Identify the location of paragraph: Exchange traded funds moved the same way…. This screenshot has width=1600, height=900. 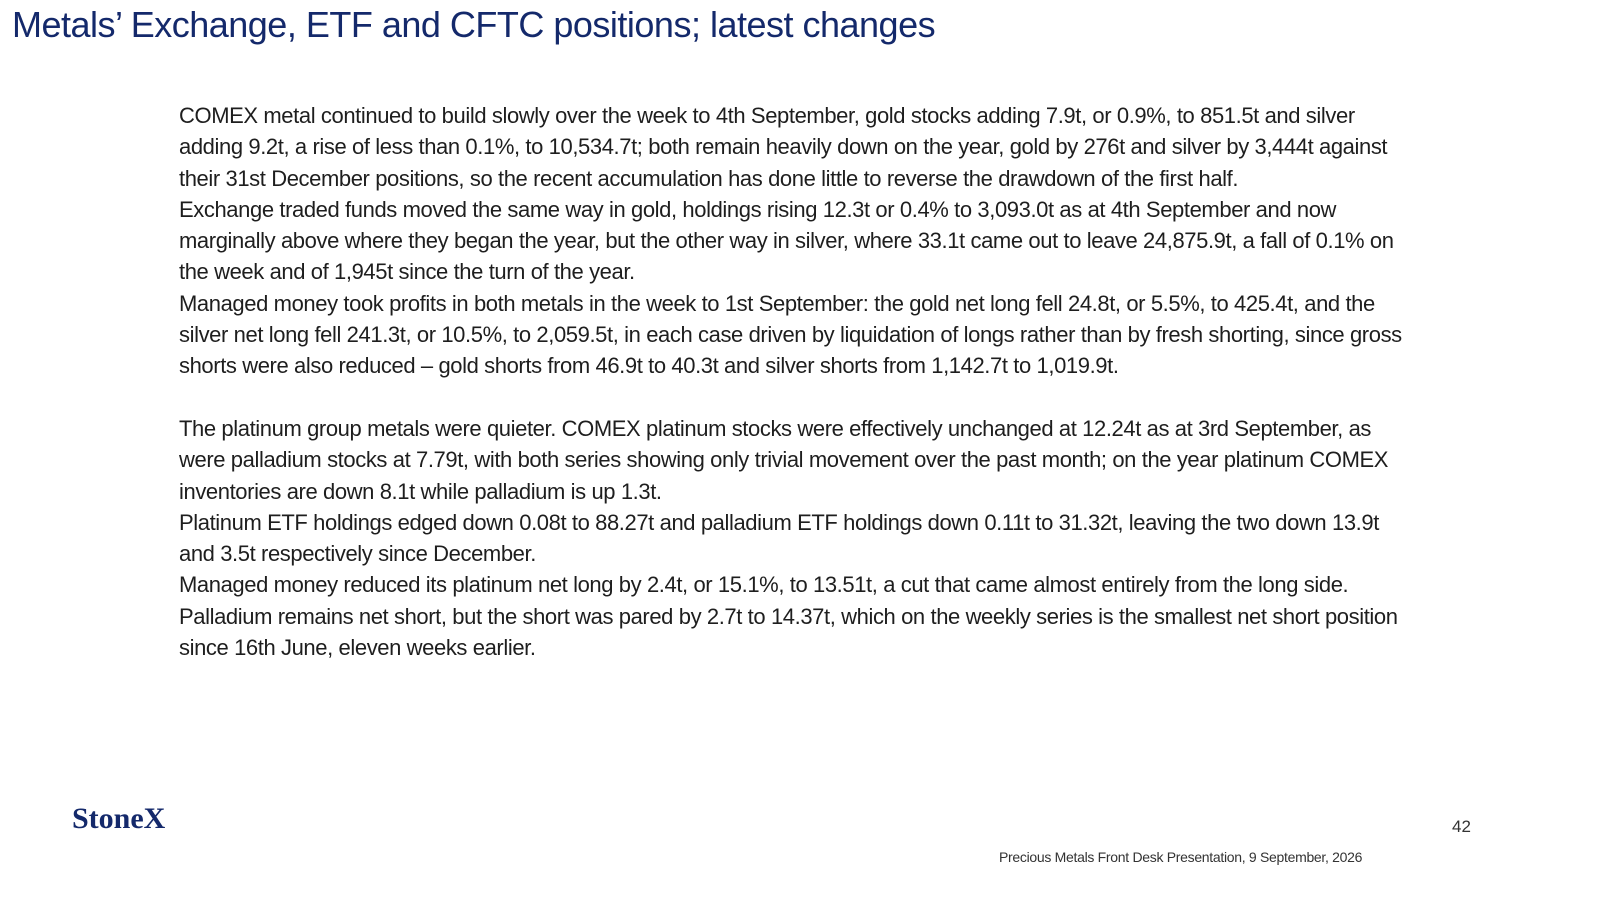
(786, 240).